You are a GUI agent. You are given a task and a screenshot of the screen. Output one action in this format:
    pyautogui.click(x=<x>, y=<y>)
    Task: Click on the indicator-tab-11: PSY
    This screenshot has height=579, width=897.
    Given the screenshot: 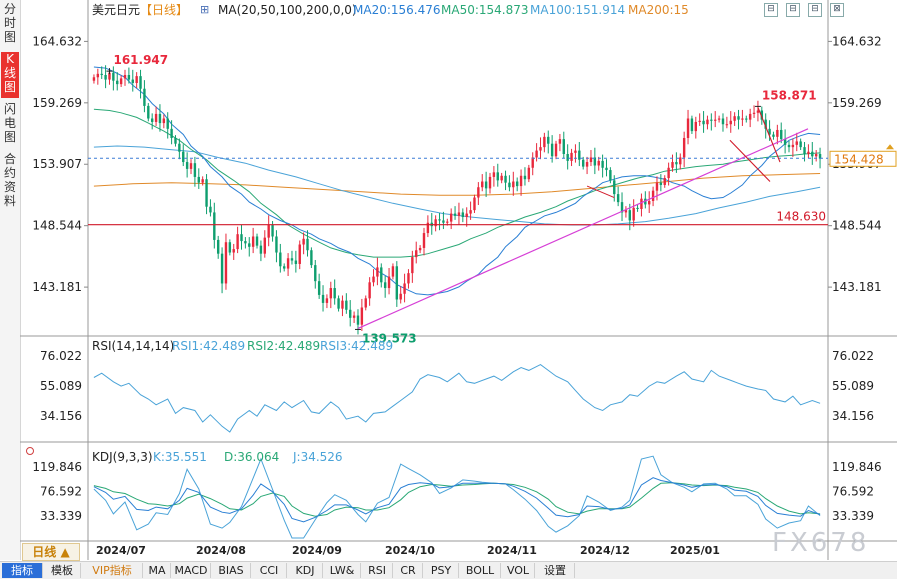 What is the action you would take?
    pyautogui.click(x=441, y=570)
    